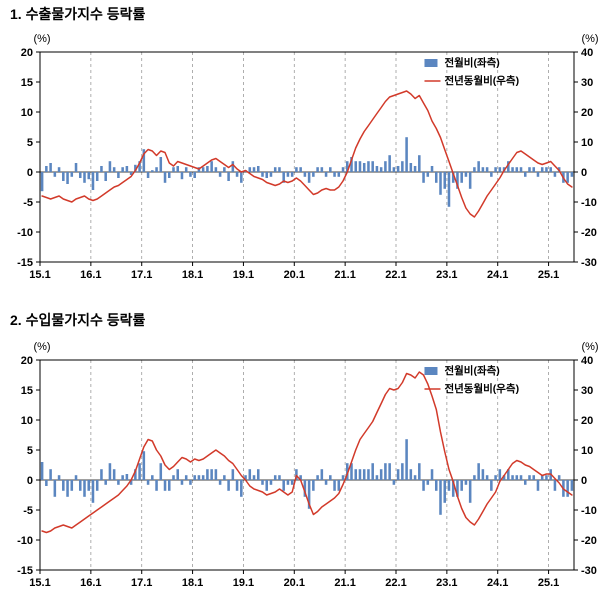 The height and width of the screenshot is (598, 612). What do you see at coordinates (78, 14) in the screenshot?
I see `chart-1-title: 1. 수출물가지수 등락률` at bounding box center [78, 14].